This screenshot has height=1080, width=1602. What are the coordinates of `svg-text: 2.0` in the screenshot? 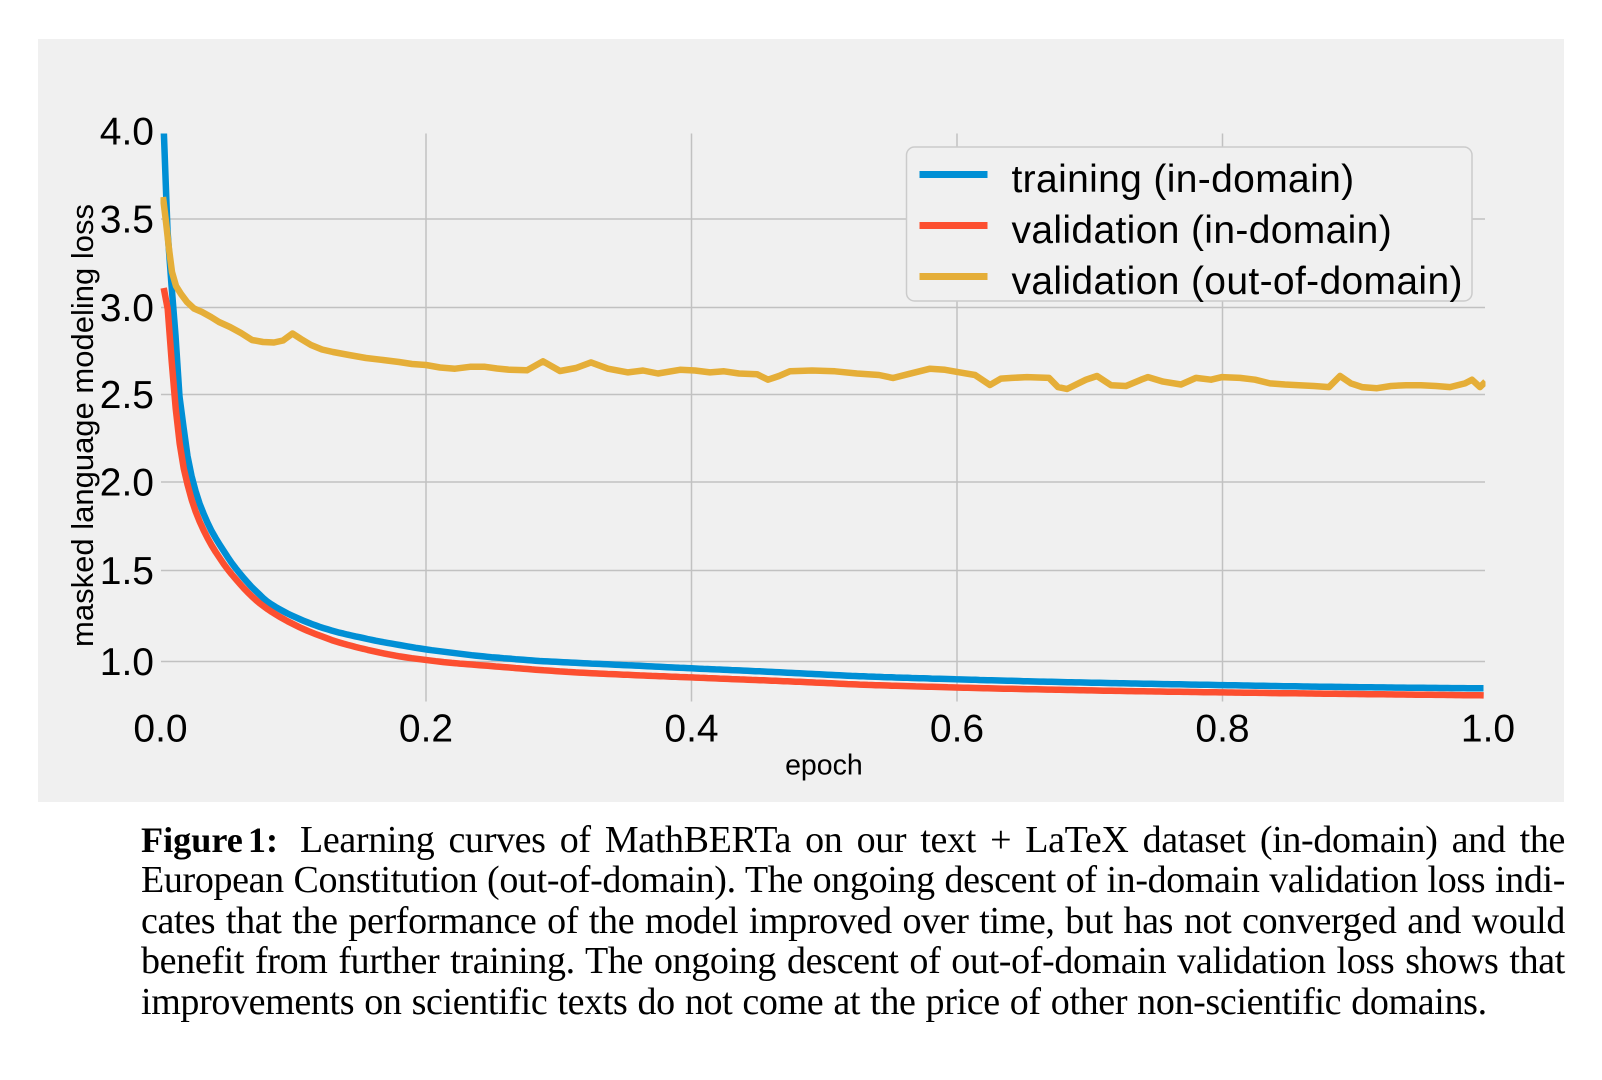 It's located at (127, 483).